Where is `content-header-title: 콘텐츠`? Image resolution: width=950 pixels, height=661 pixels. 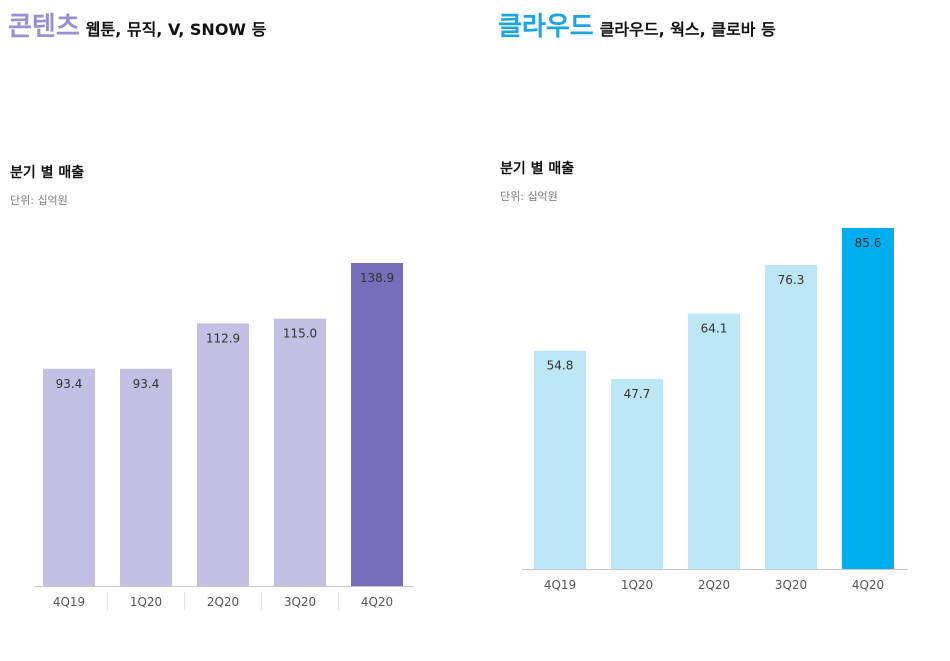
content-header-title: 콘텐츠 is located at coordinates (44, 27).